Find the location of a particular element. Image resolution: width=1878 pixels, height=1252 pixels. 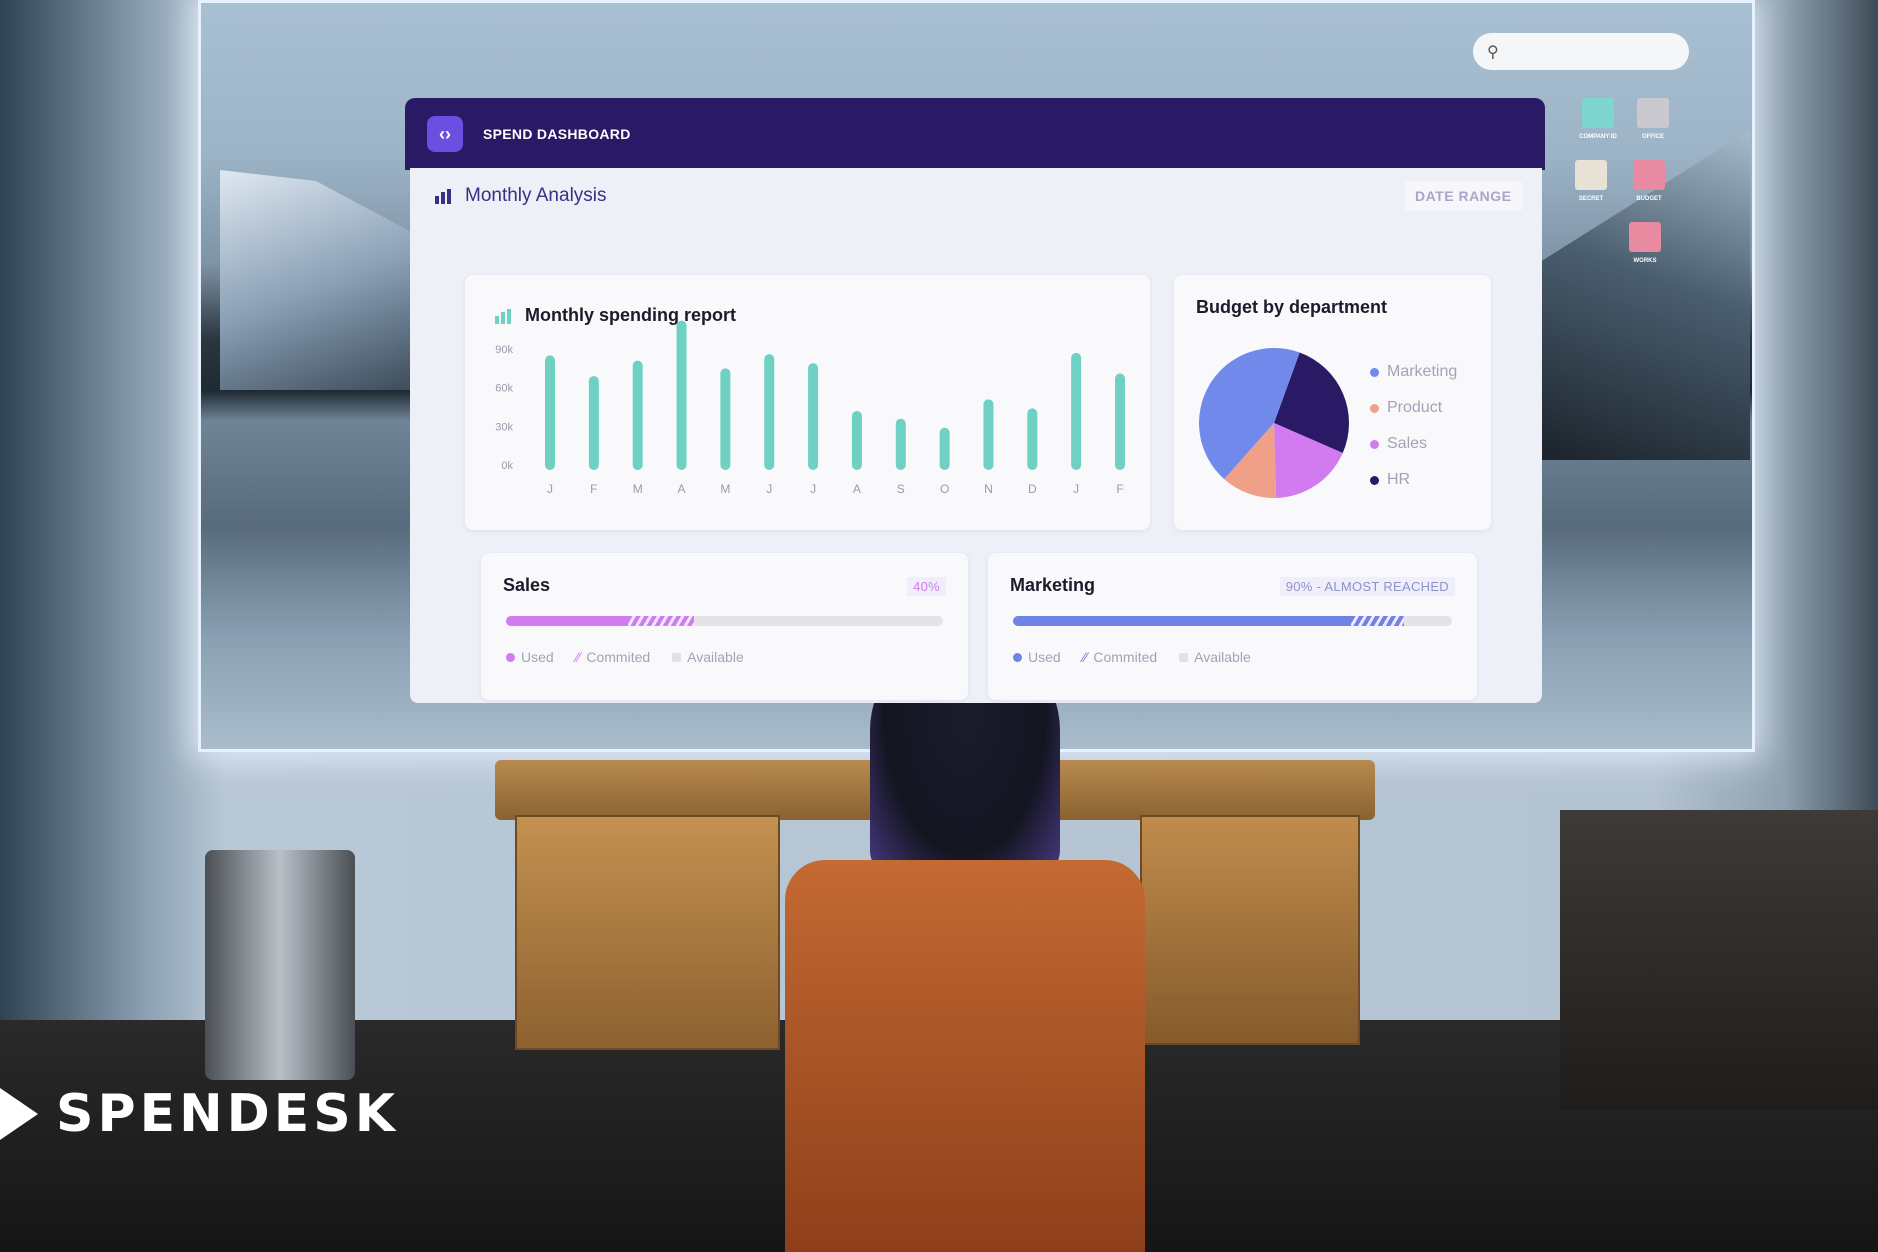

desktop-icon: BUDGET is located at coordinates (1649, 181).